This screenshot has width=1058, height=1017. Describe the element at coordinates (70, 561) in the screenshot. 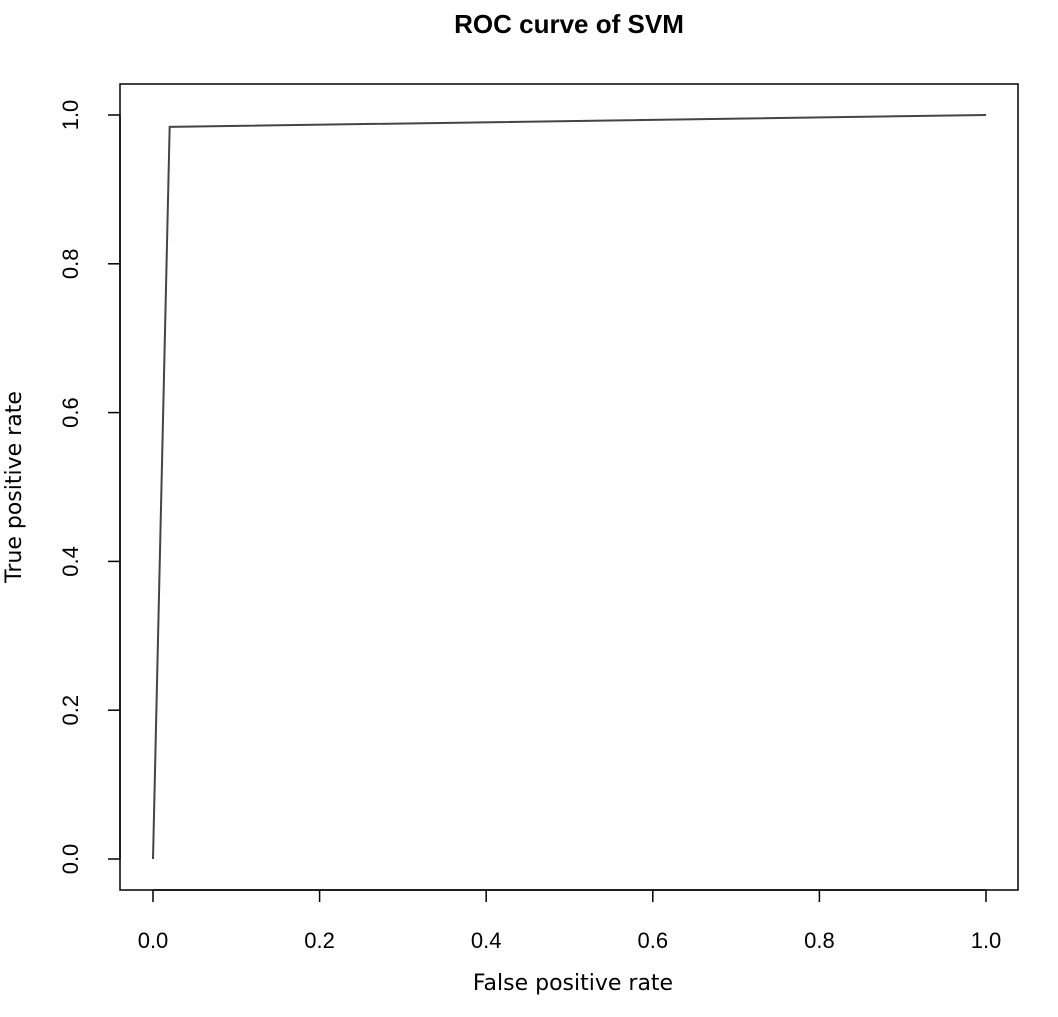

I see `y-tick-label: 0.4` at that location.